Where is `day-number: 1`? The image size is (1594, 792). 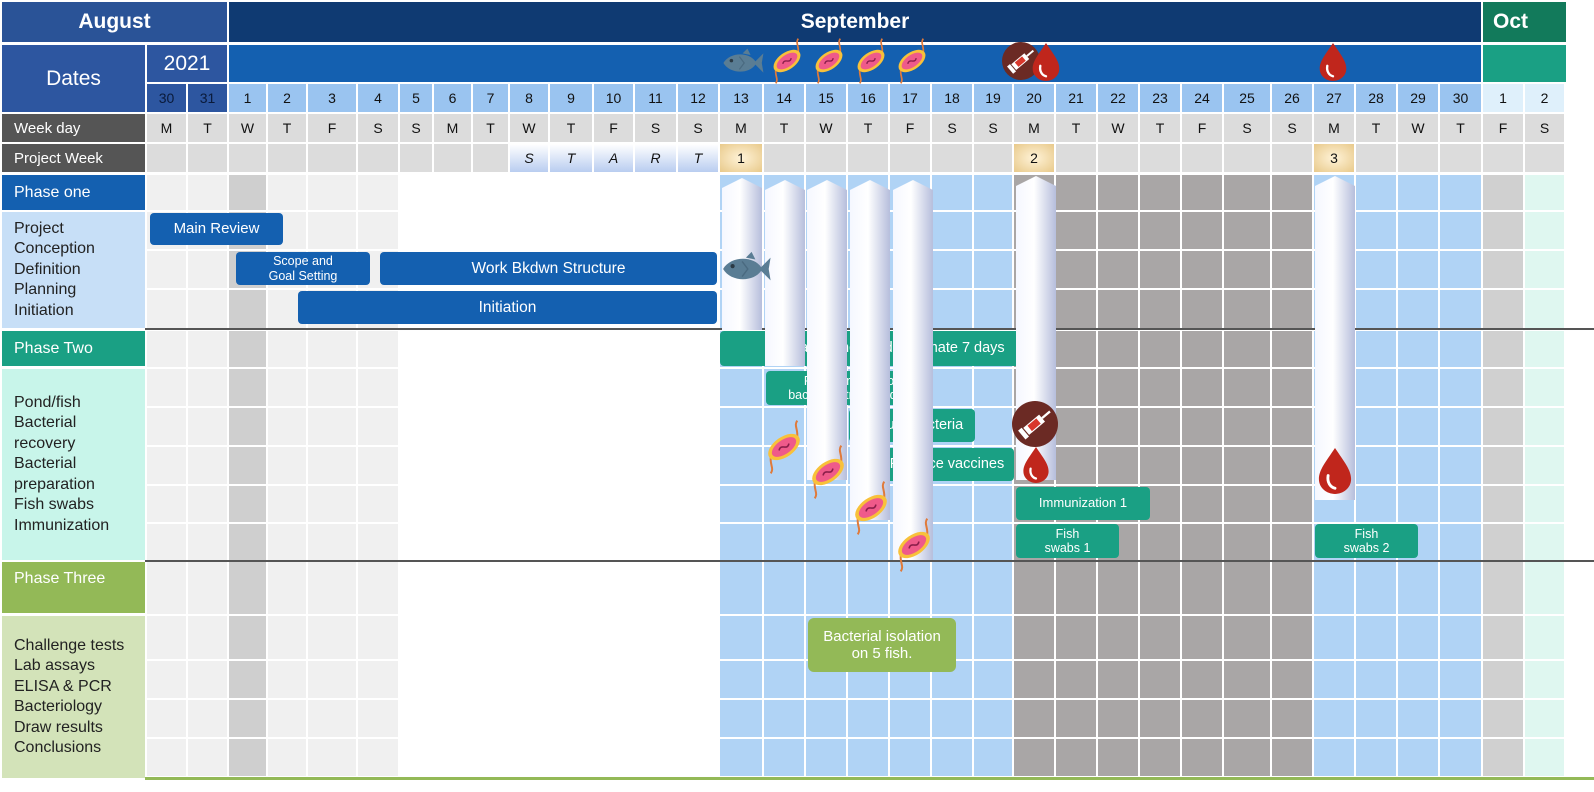 day-number: 1 is located at coordinates (247, 98).